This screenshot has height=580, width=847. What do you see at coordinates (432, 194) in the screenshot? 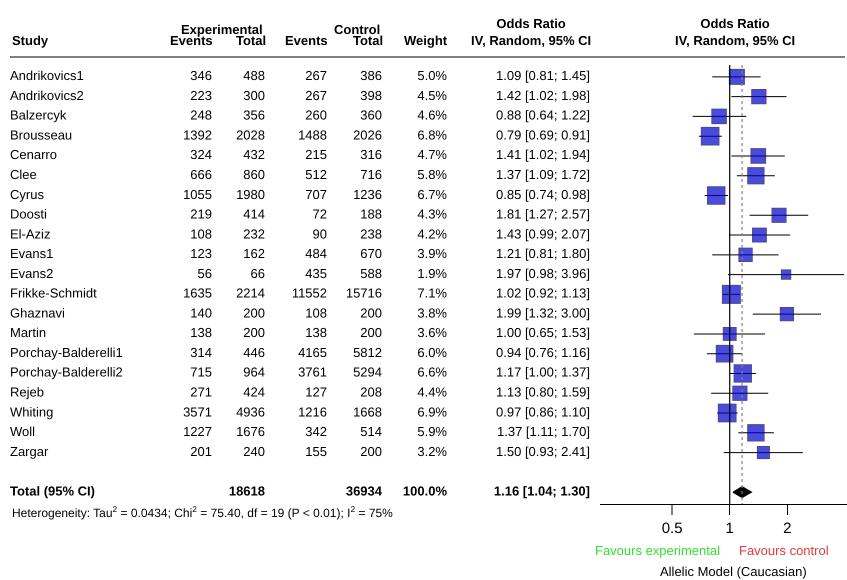
I see `data-label: 6.7%` at bounding box center [432, 194].